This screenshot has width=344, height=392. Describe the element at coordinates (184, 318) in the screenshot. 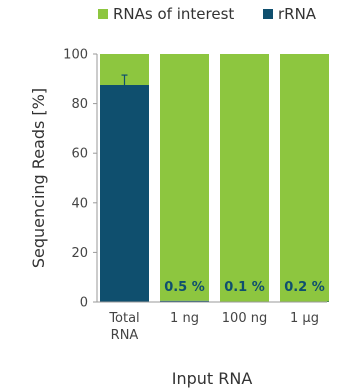

I see `x-tick-label: 1 ng` at that location.